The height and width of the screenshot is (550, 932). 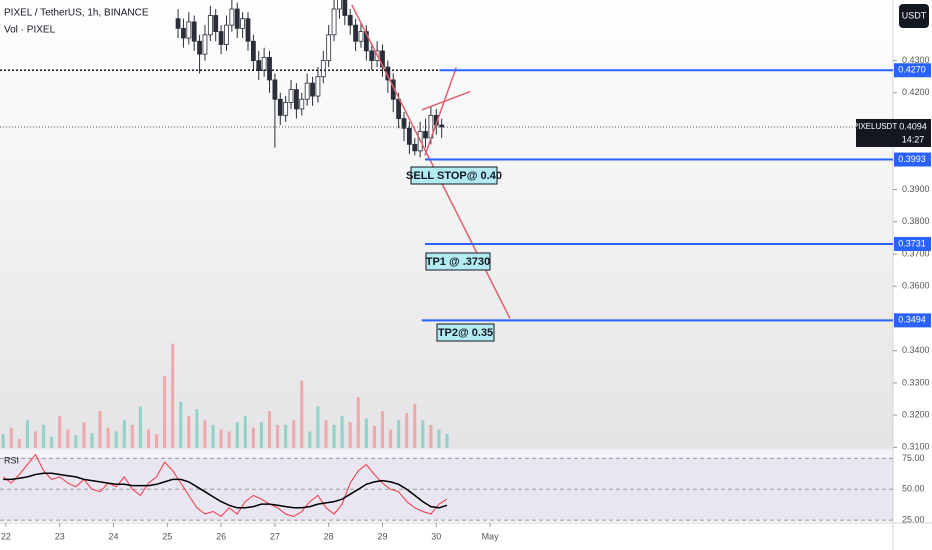 I want to click on volume-label: Vol · PIXEL, so click(x=30, y=30).